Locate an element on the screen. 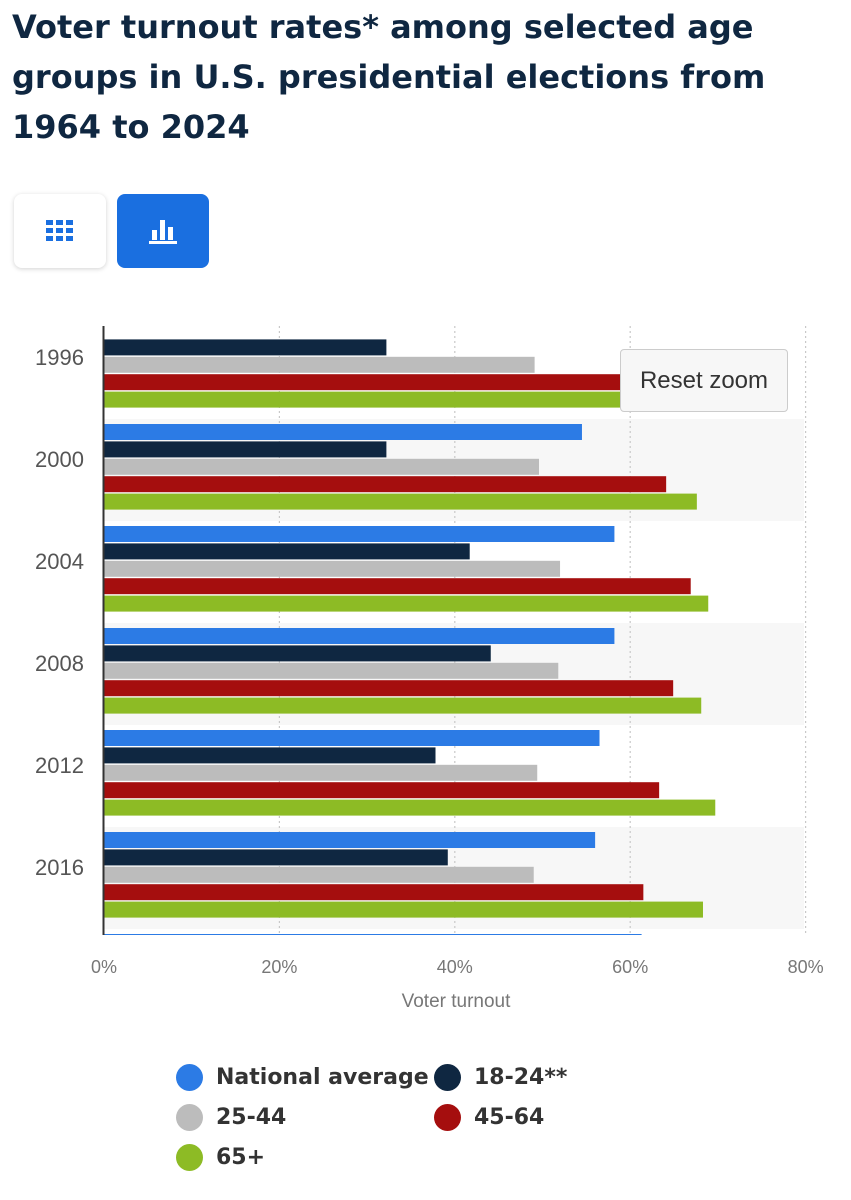 This screenshot has height=1200, width=851. category-label: 2004 is located at coordinates (59, 561).